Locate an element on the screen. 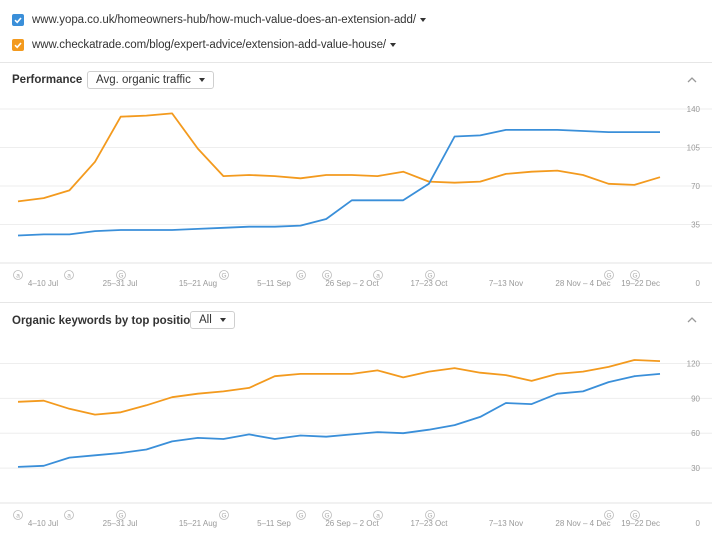 Image resolution: width=712 pixels, height=543 pixels. y-tick-label: 140 is located at coordinates (694, 109).